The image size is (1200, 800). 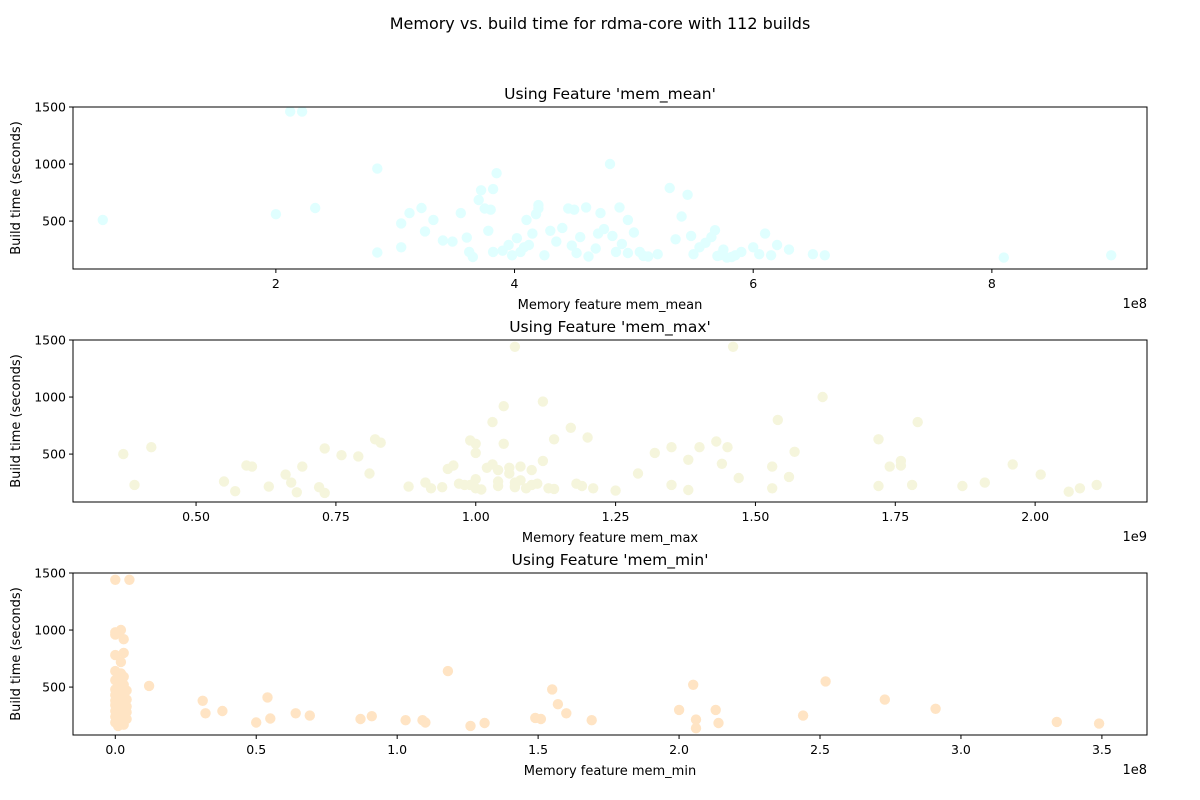 What do you see at coordinates (538, 749) in the screenshot?
I see `x-tick-label: 1.5` at bounding box center [538, 749].